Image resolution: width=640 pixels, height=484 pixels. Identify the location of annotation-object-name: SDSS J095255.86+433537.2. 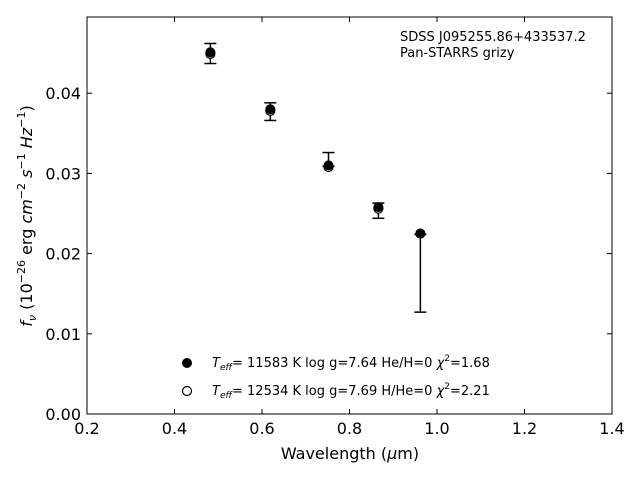
(493, 37).